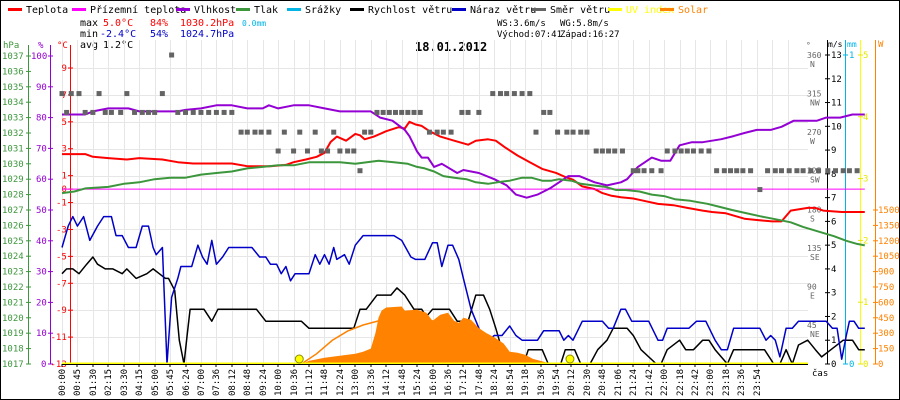  Describe the element at coordinates (833, 317) in the screenshot. I see `wind-speed-tick-label: 2` at that location.